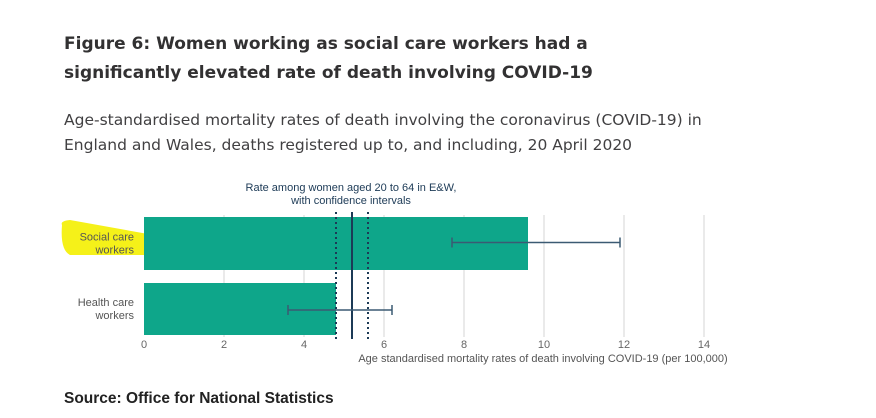  What do you see at coordinates (464, 345) in the screenshot?
I see `x-tick-label: 8` at bounding box center [464, 345].